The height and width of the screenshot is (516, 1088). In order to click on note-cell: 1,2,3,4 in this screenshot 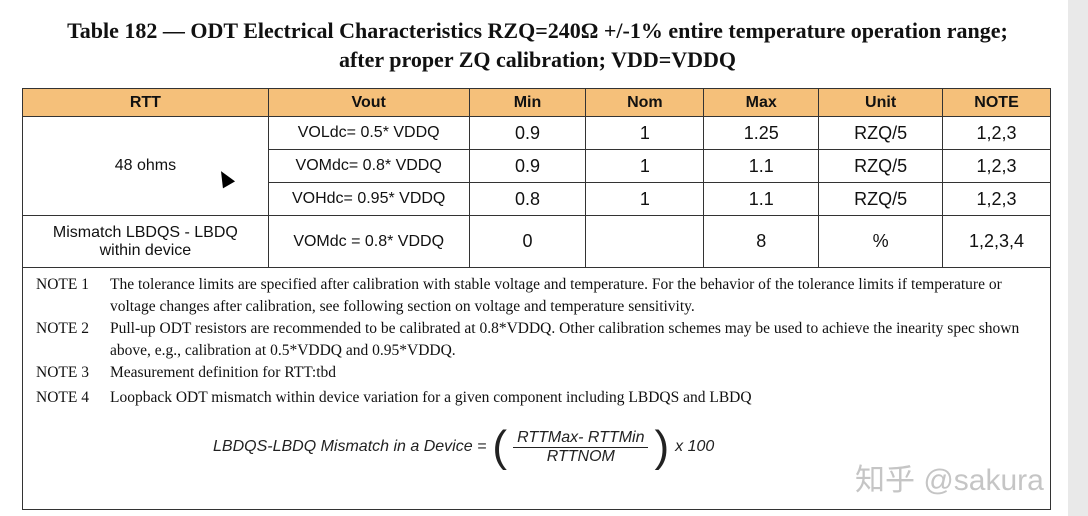, I will do `click(996, 241)`.